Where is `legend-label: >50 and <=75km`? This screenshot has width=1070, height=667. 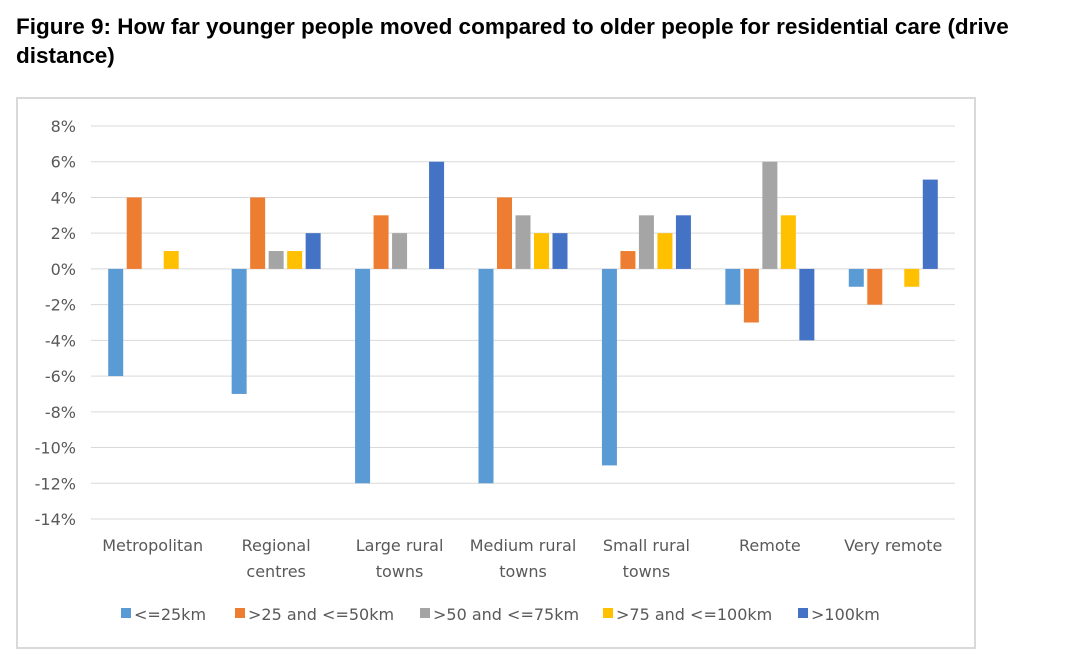
legend-label: >50 and <=75km is located at coordinates (506, 614).